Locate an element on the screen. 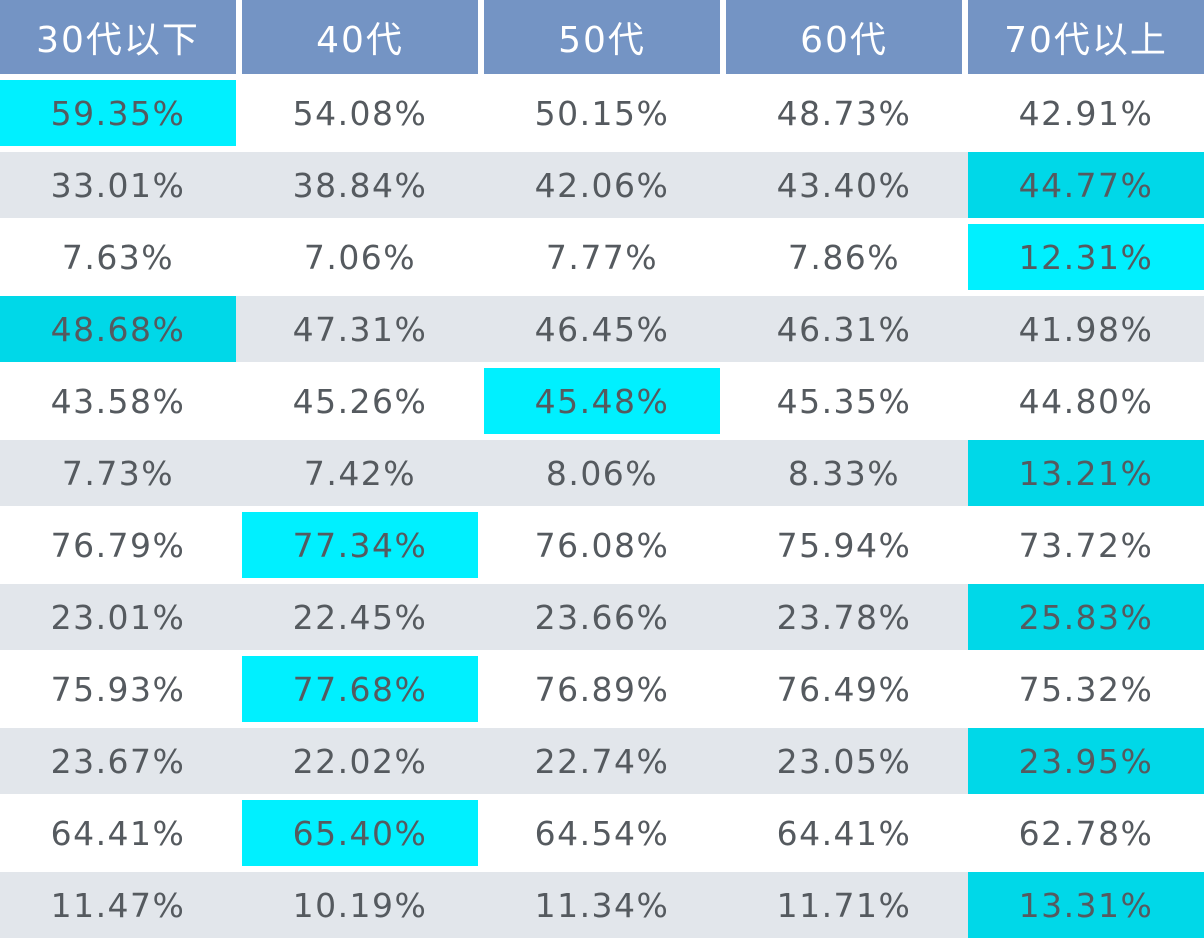 This screenshot has width=1204, height=938. highlighted-cell: 23.95% is located at coordinates (1086, 761).